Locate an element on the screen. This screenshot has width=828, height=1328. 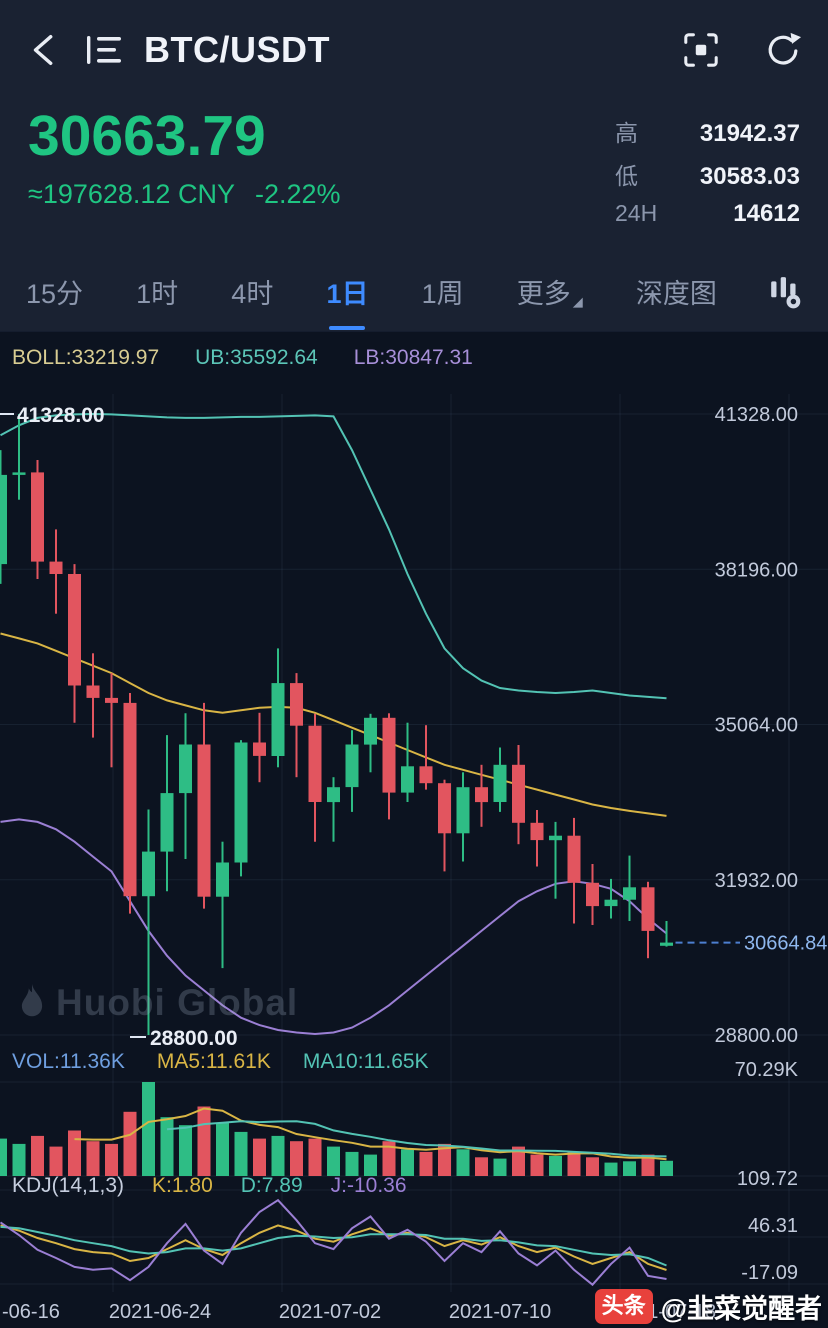
svg-text: 2021-07-10 is located at coordinates (500, 1312).